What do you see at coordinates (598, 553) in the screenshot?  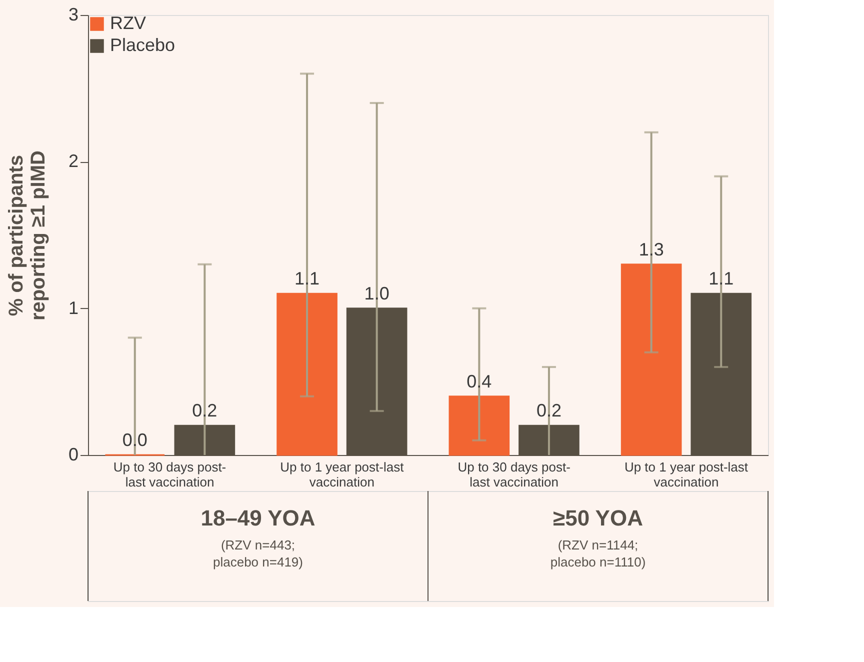 I see `text: (RZV n=1144; placebo n=1110)` at bounding box center [598, 553].